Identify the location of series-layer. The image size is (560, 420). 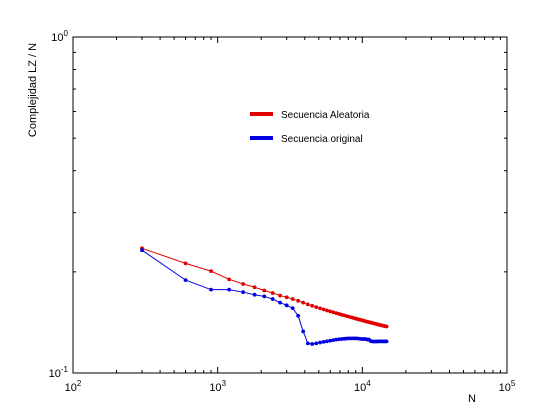
(264, 296).